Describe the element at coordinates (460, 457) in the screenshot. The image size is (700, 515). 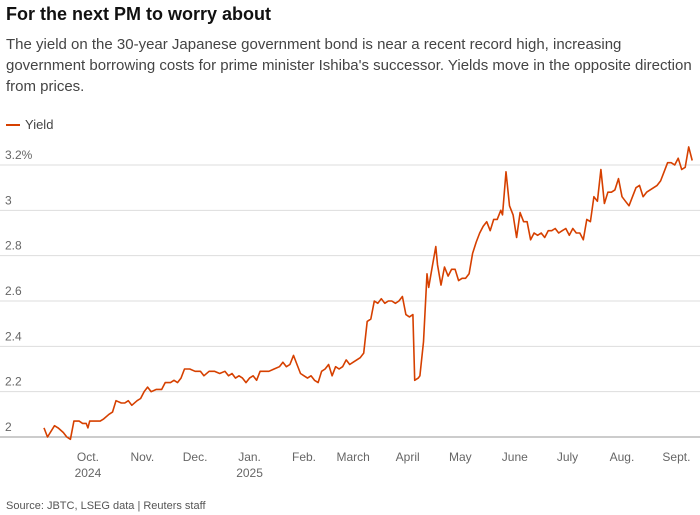
I see `x-tick-label: May` at that location.